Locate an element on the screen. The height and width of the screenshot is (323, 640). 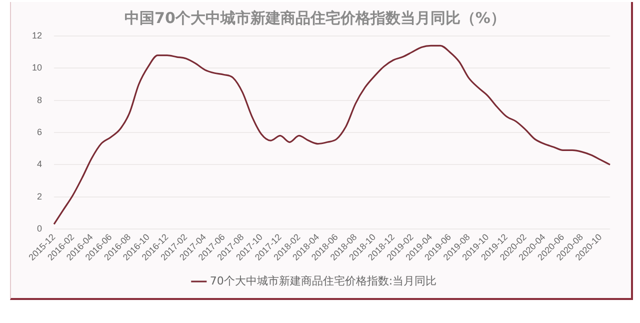
y-tick-label: 0 is located at coordinates (39, 228).